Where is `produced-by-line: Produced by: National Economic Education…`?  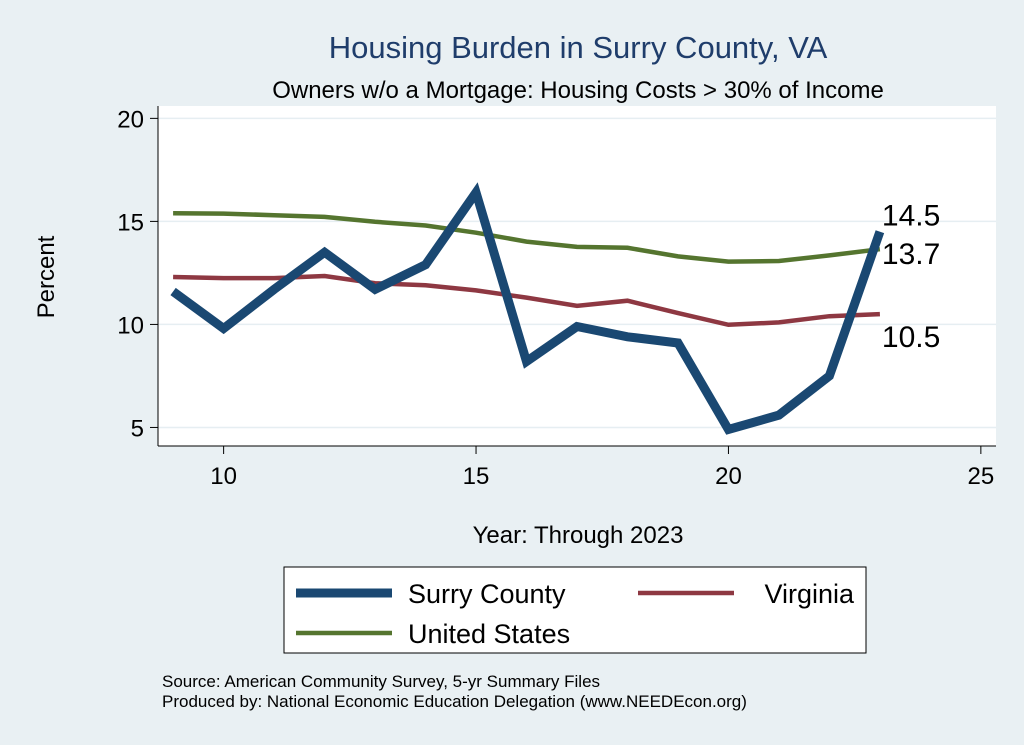 produced-by-line: Produced by: National Economic Education… is located at coordinates (454, 701).